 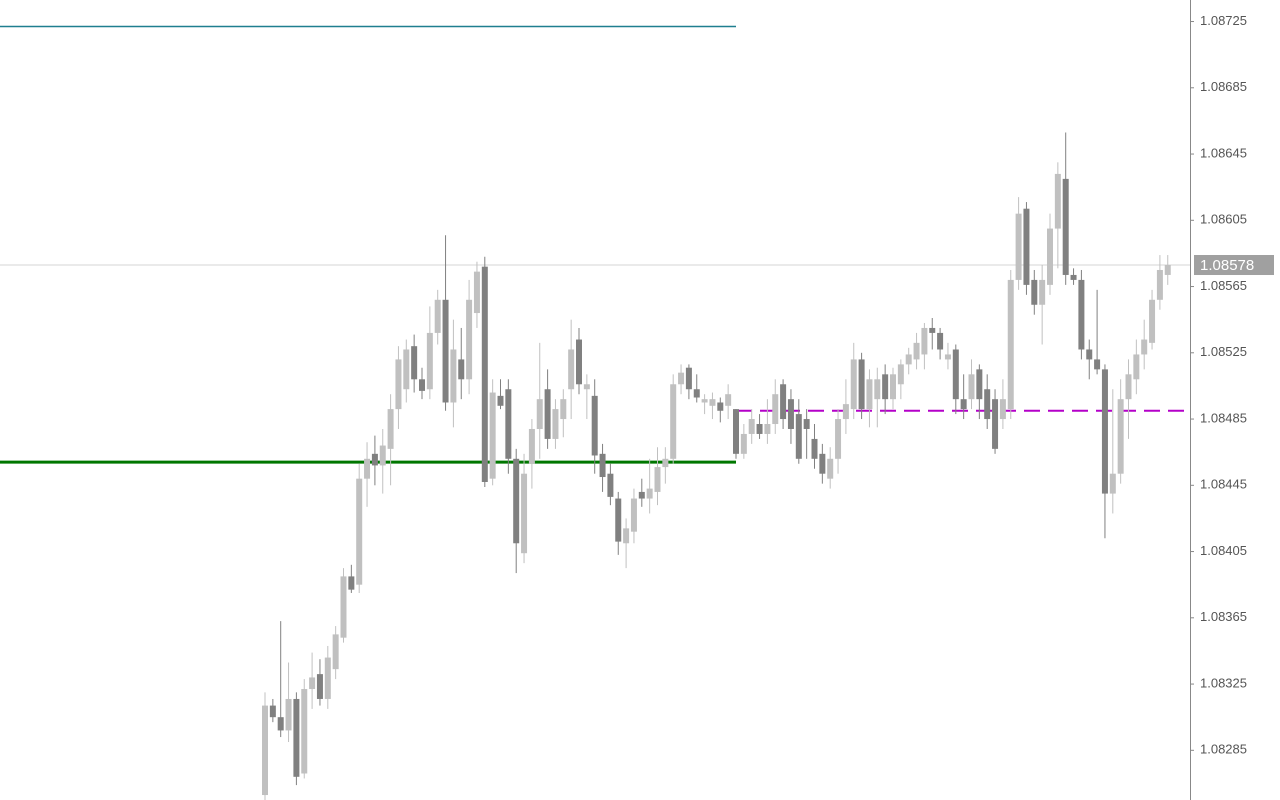 I want to click on y-tick-label: 1.08525, so click(x=1223, y=351).